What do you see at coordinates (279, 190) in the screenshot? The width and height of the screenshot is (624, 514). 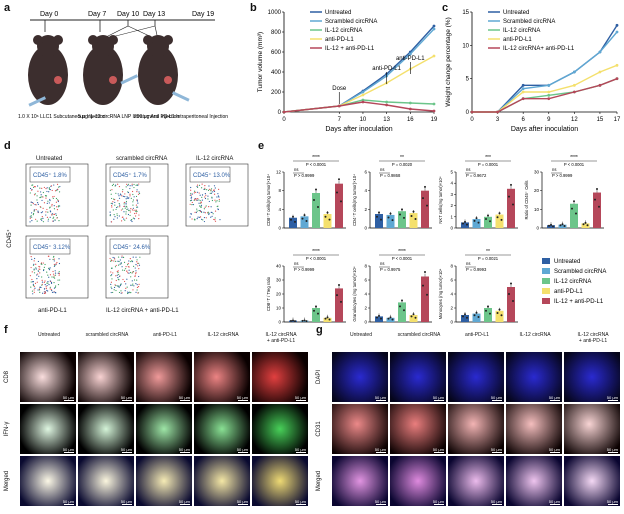 I see `bar-chart-ytick-label: 8` at bounding box center [279, 190].